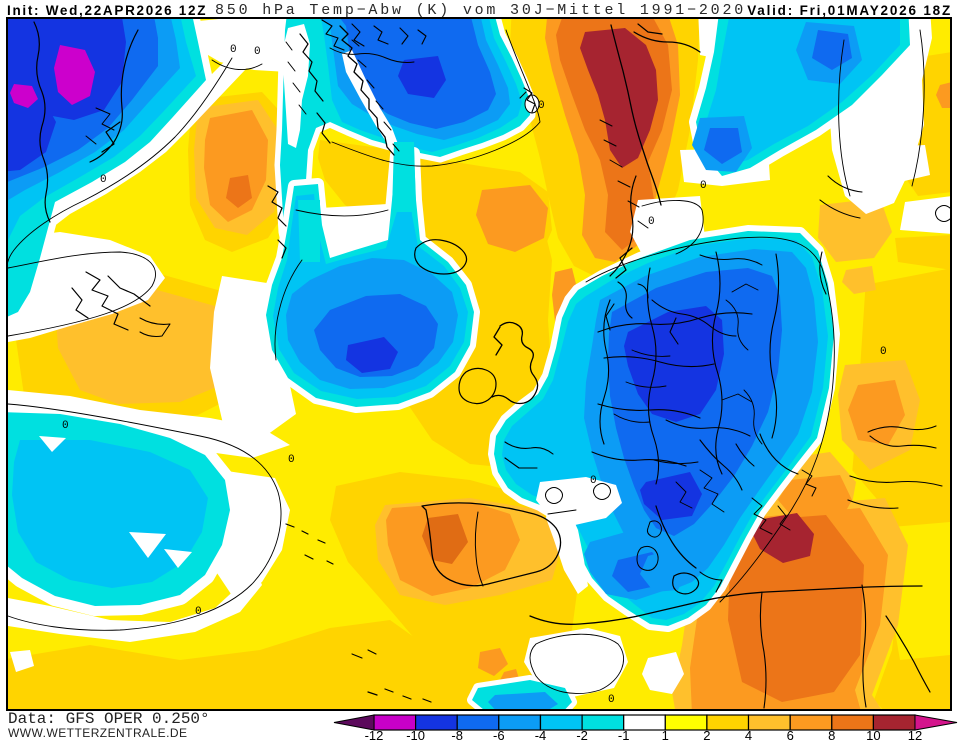  What do you see at coordinates (665, 734) in the screenshot?
I see `svg-text: 1` at bounding box center [665, 734].